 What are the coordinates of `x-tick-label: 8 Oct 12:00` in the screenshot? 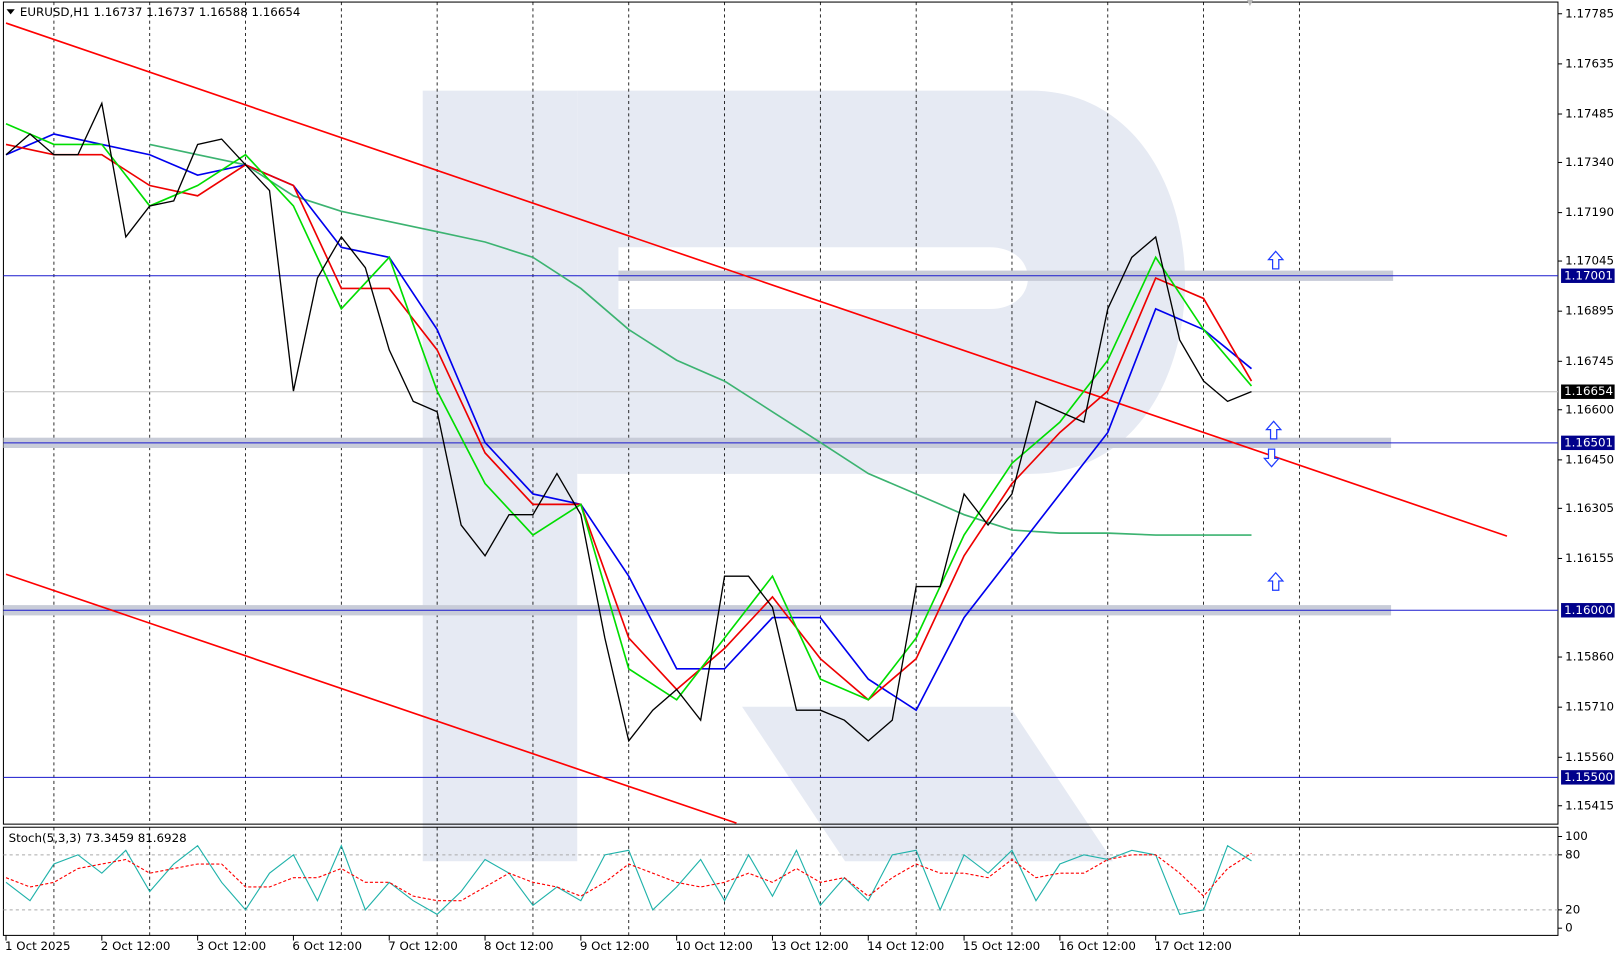 It's located at (519, 946).